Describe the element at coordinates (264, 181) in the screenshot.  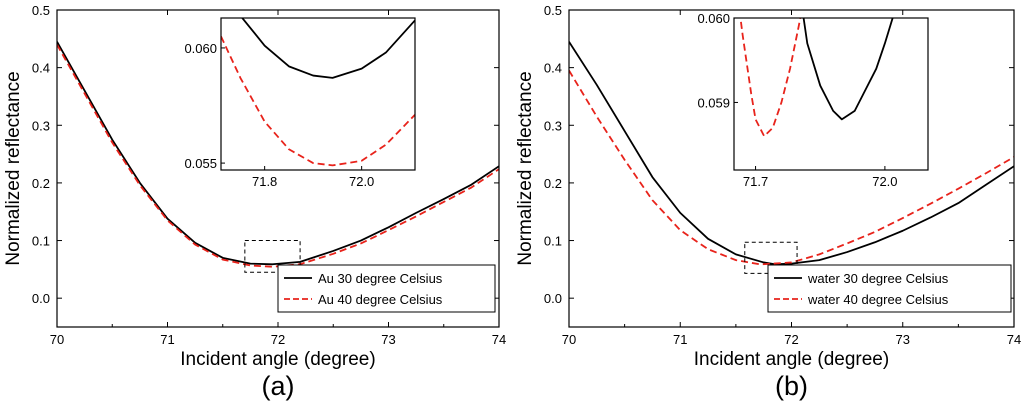
I see `inset-x-tick-label: 71.8` at that location.